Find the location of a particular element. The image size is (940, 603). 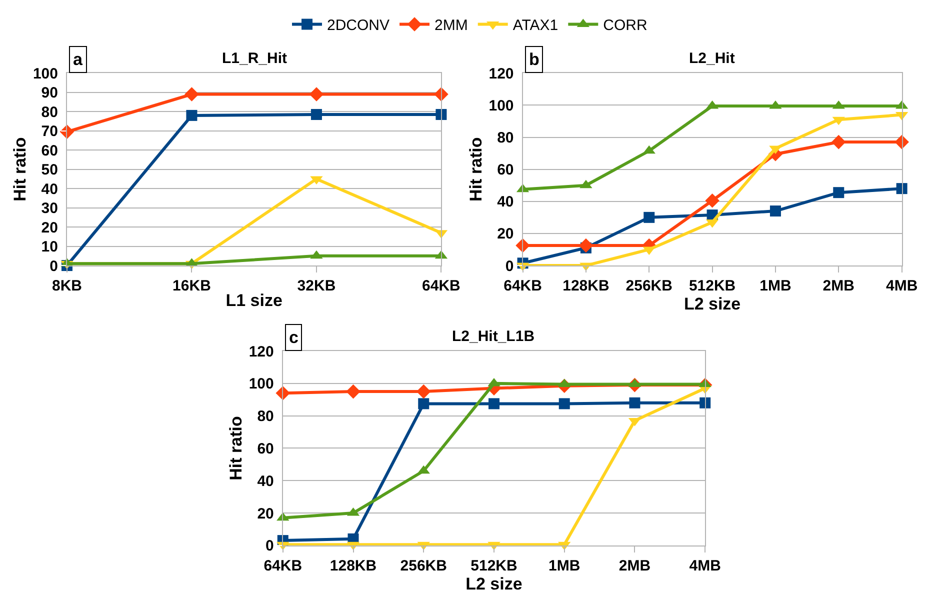

y-tick-label: 90 is located at coordinates (49, 93).